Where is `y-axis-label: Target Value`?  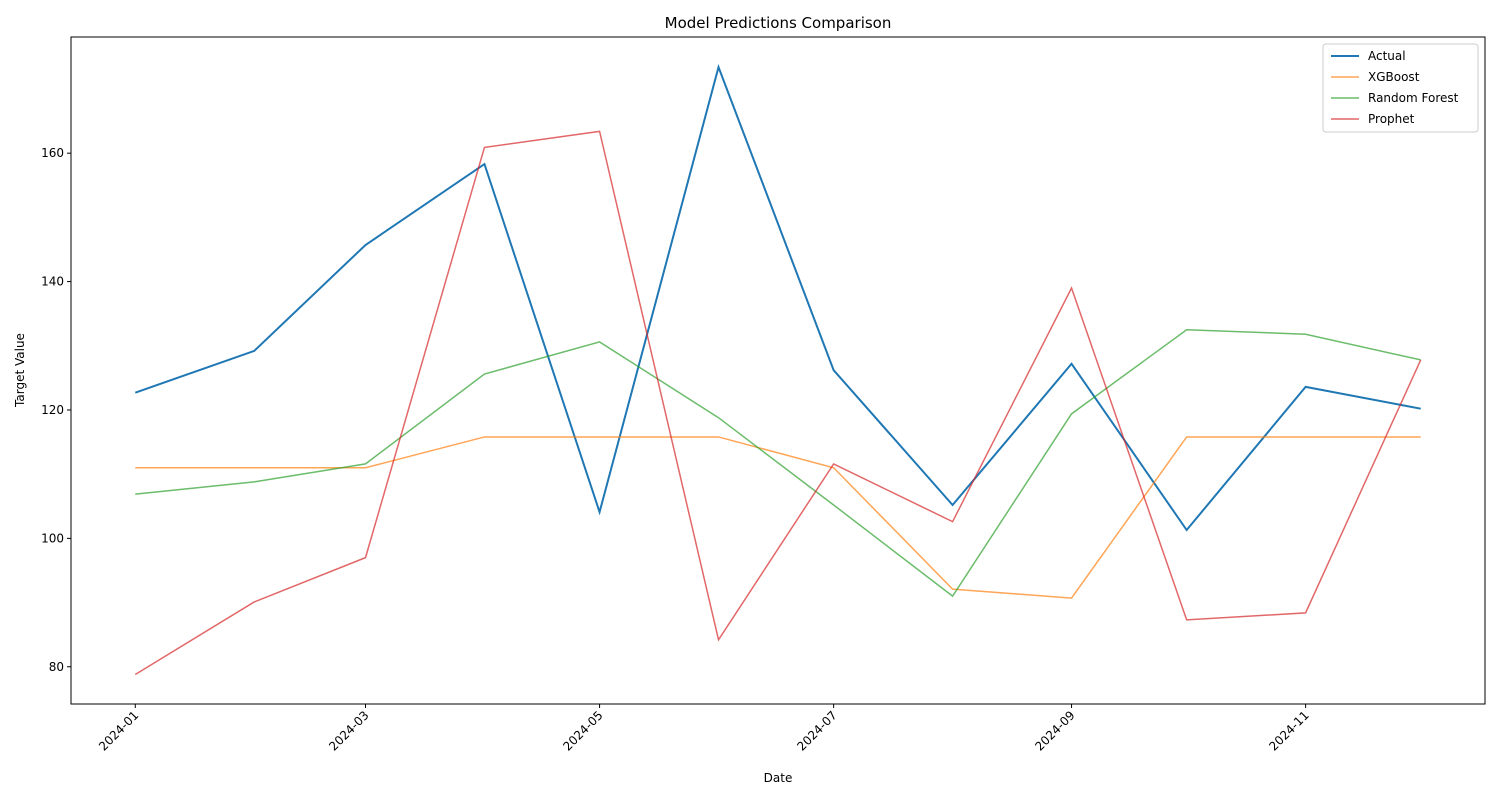 y-axis-label: Target Value is located at coordinates (20, 370).